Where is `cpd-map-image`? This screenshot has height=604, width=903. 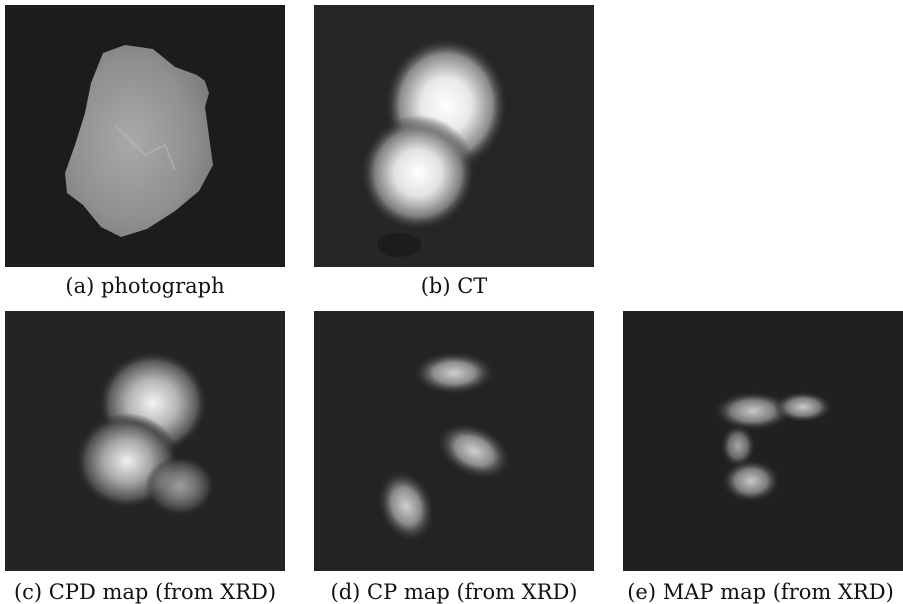
cpd-map-image is located at coordinates (145, 441).